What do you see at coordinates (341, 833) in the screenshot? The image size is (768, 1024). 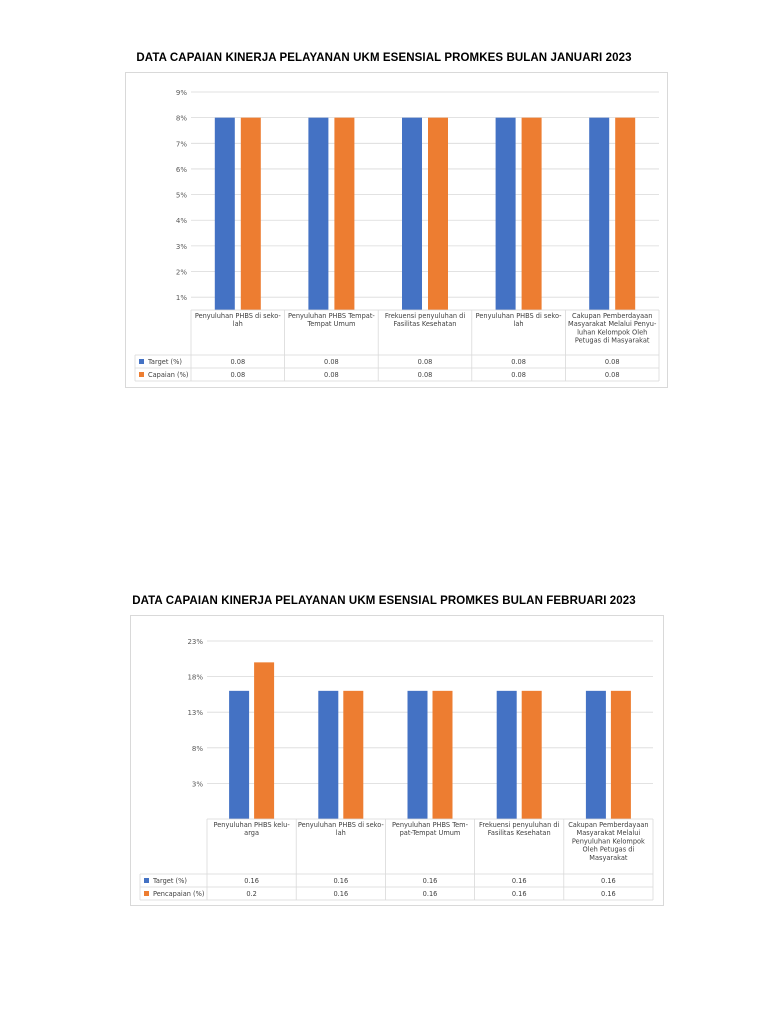 I see `chart-2-category-label: lah` at bounding box center [341, 833].